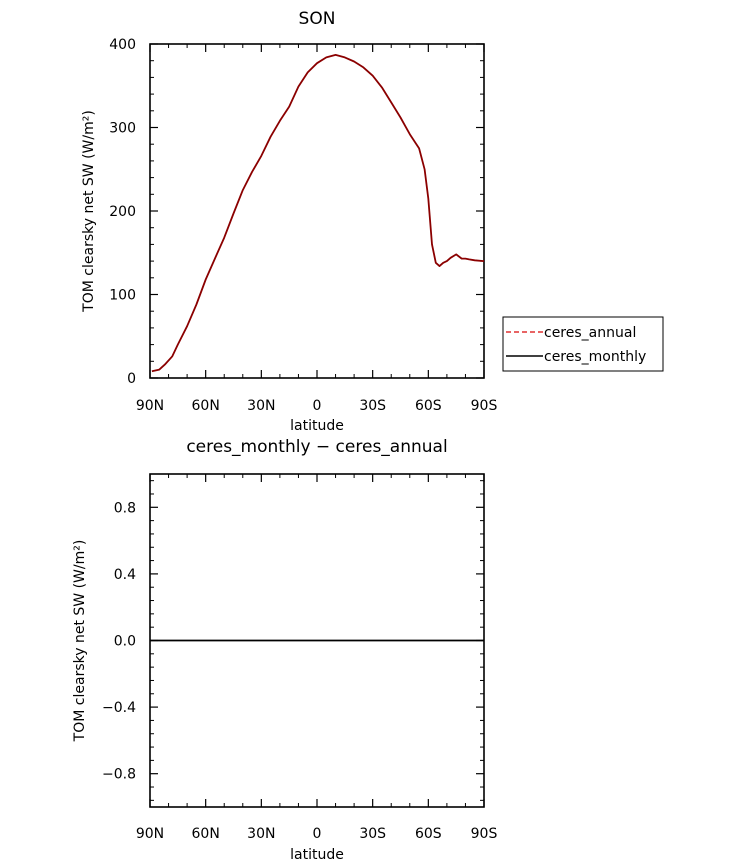 The width and height of the screenshot is (733, 866). I want to click on y-tick-label: 100, so click(122, 296).